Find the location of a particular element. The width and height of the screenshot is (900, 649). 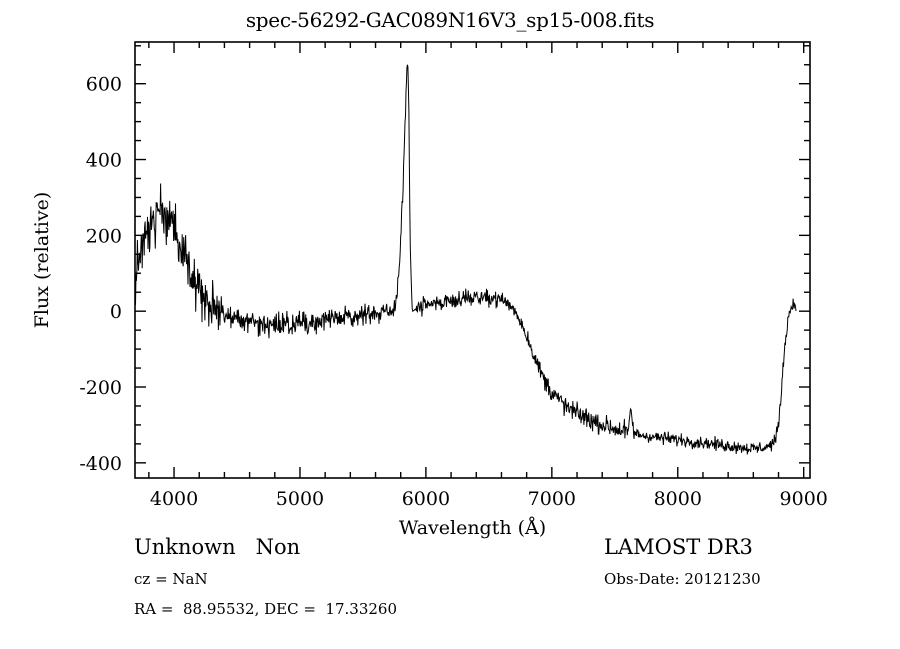

coordinates-label: RA = 88.95532, DEC = 17.33260 is located at coordinates (266, 609).